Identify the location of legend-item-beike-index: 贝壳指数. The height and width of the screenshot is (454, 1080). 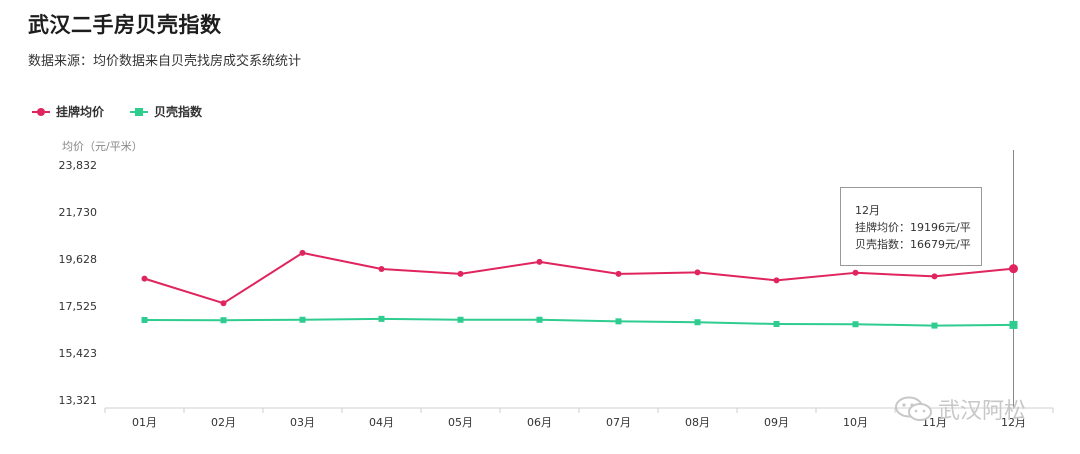
(166, 111).